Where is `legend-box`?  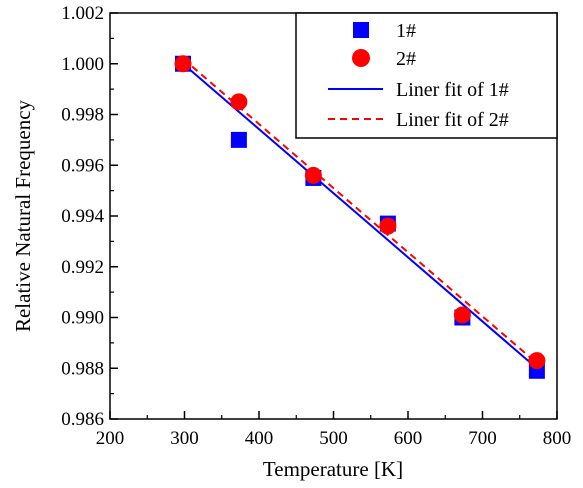 legend-box is located at coordinates (426, 75).